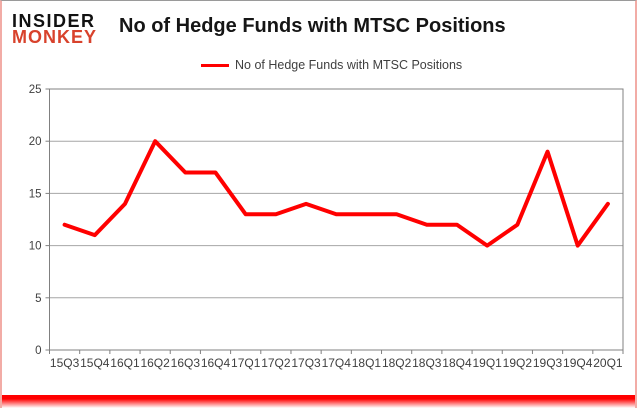 This screenshot has width=637, height=408. Describe the element at coordinates (306, 363) in the screenshot. I see `x-axis-tick-label: 17Q3` at that location.